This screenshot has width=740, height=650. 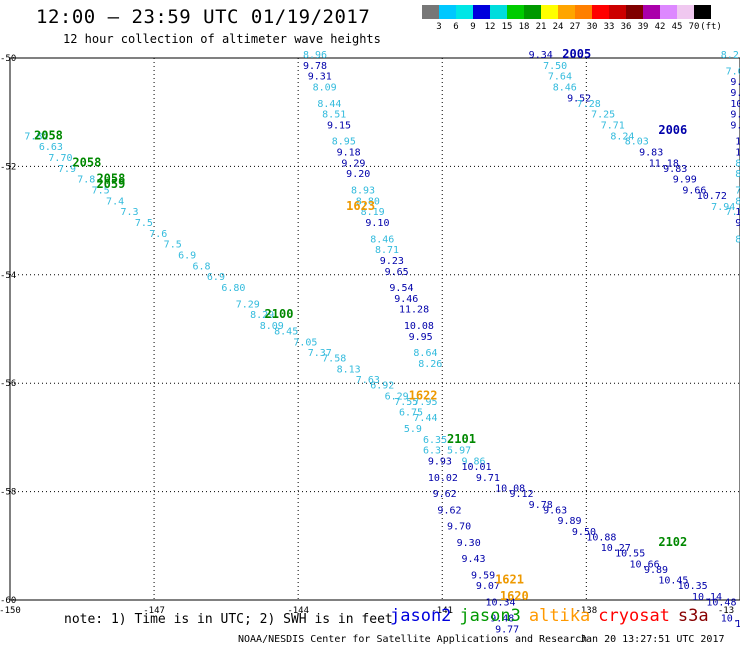 What do you see at coordinates (672, 542) in the screenshot?
I see `pass-time-label: 2102` at bounding box center [672, 542].